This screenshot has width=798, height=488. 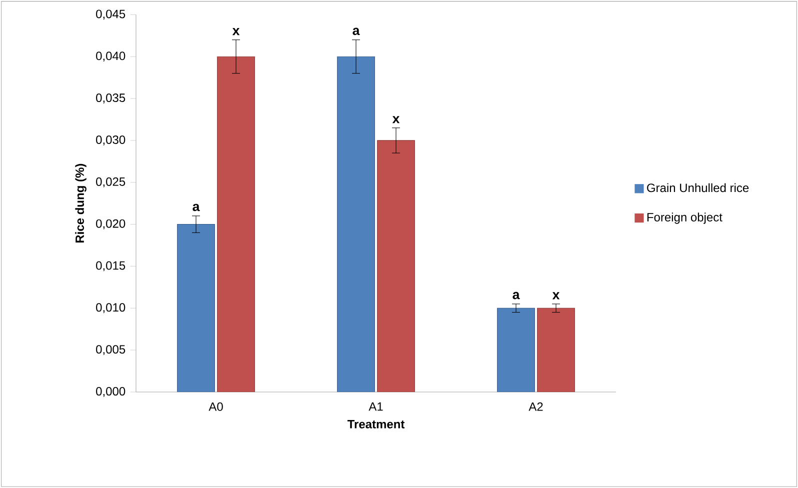 What do you see at coordinates (111, 15) in the screenshot?
I see `y-tick-label: 0,045` at bounding box center [111, 15].